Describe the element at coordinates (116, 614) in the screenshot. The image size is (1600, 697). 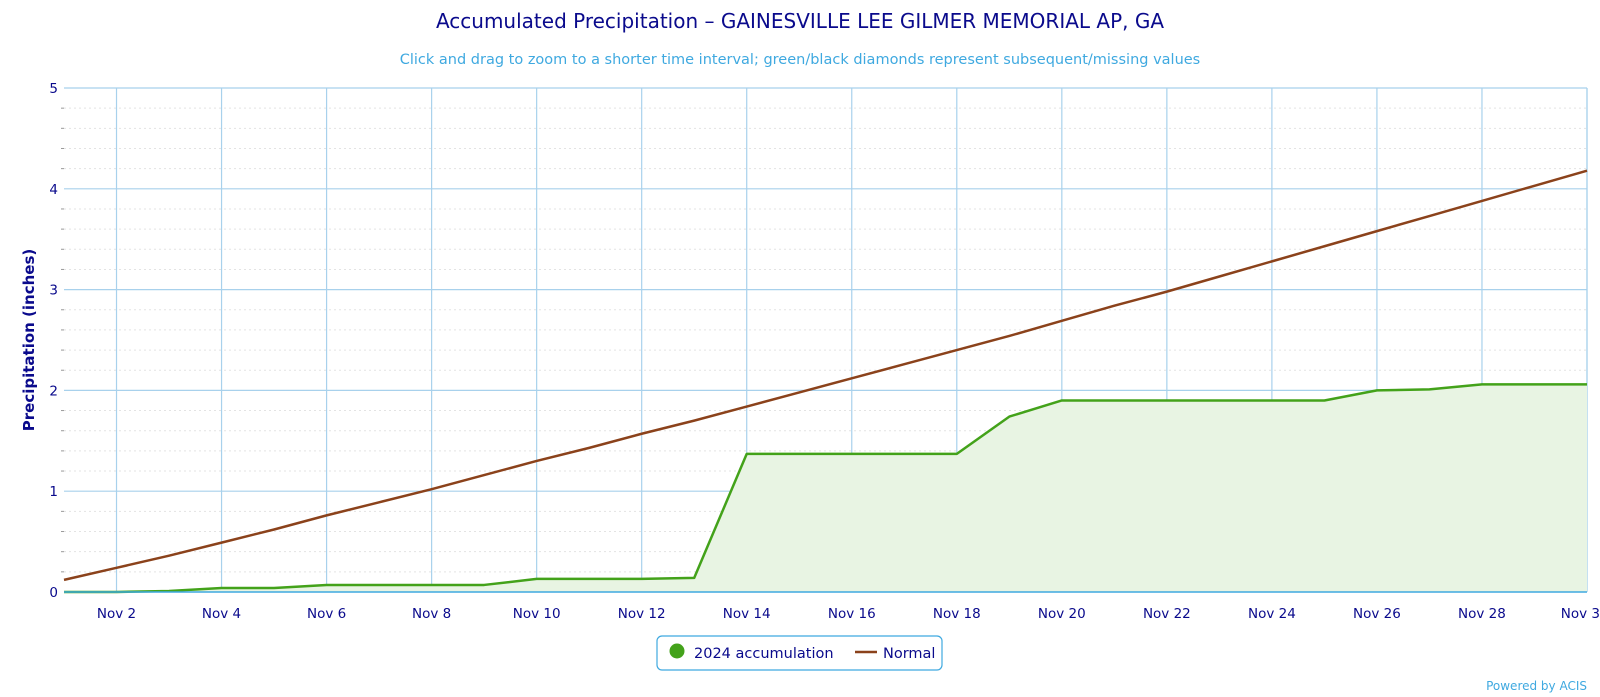
I see `x-tick-label: Nov 2` at that location.